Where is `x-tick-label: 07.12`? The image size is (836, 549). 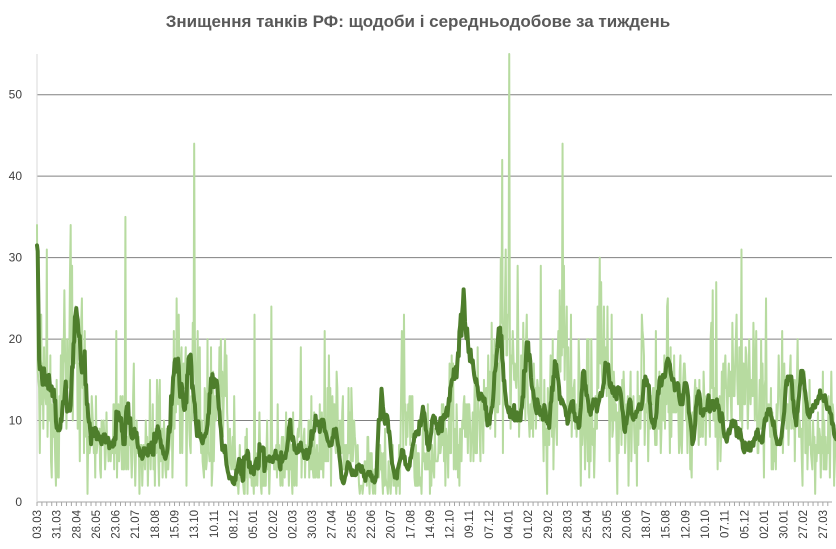
x-tick-label: 07.12 is located at coordinates (490, 524).